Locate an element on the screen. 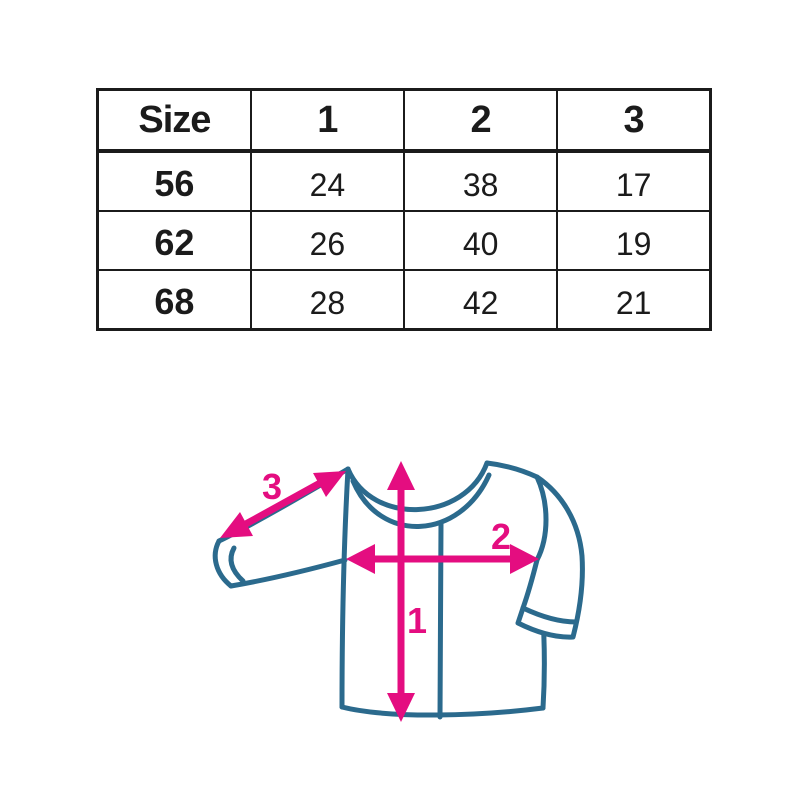  value-cell: 26 is located at coordinates (327, 240).